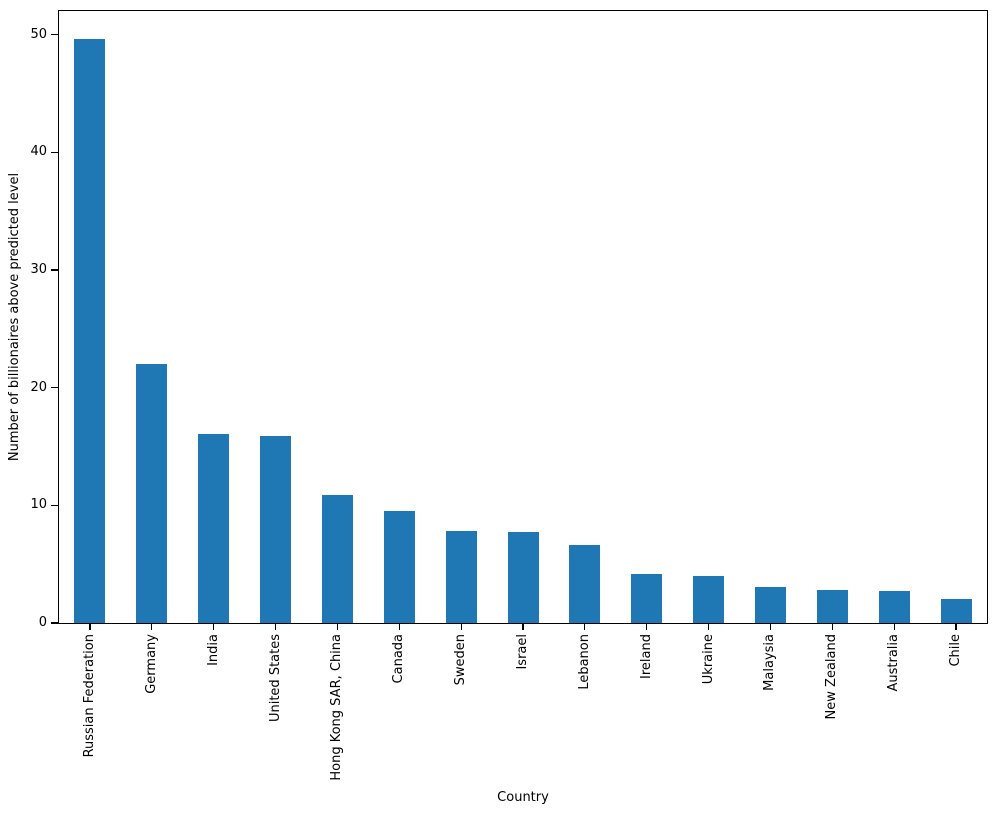 This screenshot has height=821, width=997. I want to click on x-tick-label: New Zealand, so click(832, 677).